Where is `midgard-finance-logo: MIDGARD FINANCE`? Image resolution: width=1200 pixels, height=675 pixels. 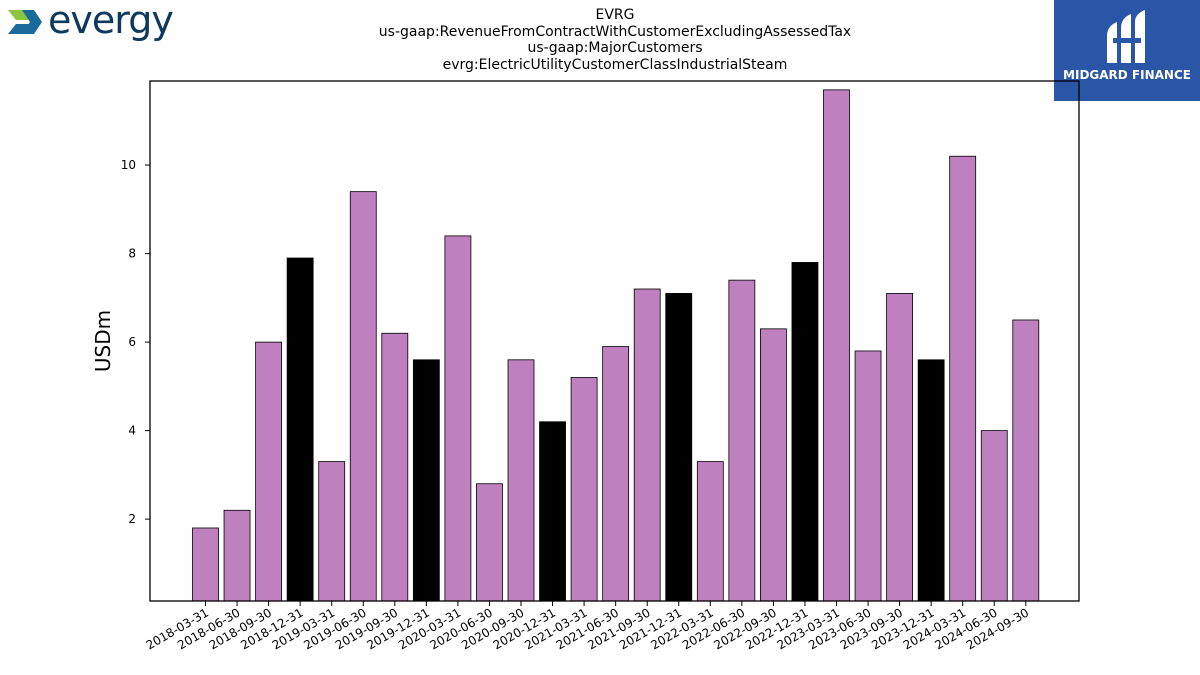
midgard-finance-logo: MIDGARD FINANCE is located at coordinates (1127, 50).